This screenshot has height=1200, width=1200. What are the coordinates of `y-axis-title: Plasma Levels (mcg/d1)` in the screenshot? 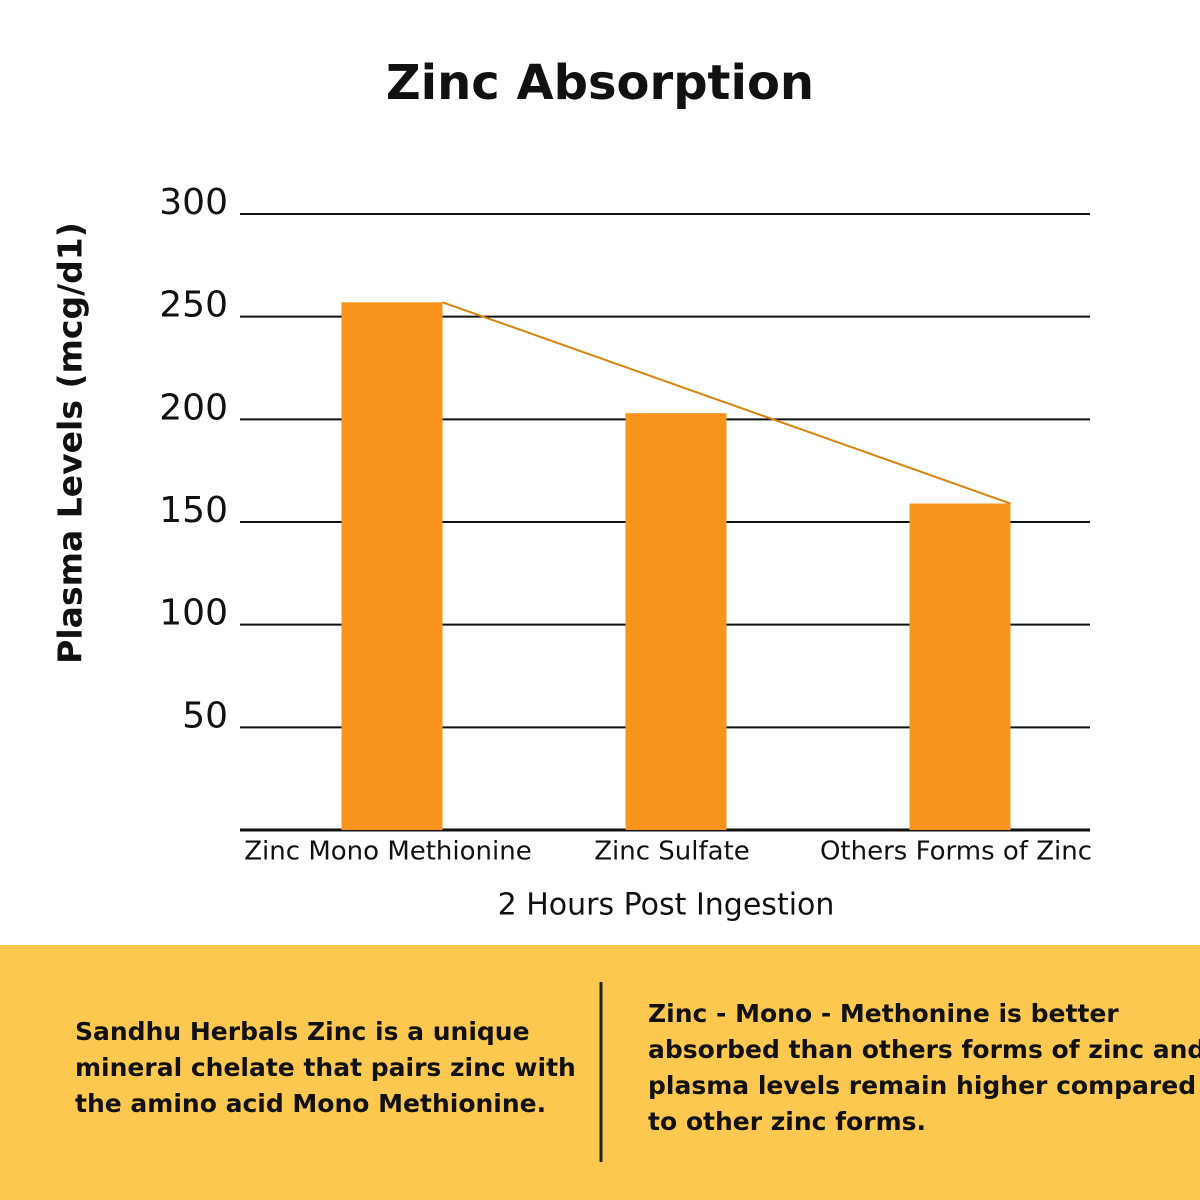 It's located at (70, 443).